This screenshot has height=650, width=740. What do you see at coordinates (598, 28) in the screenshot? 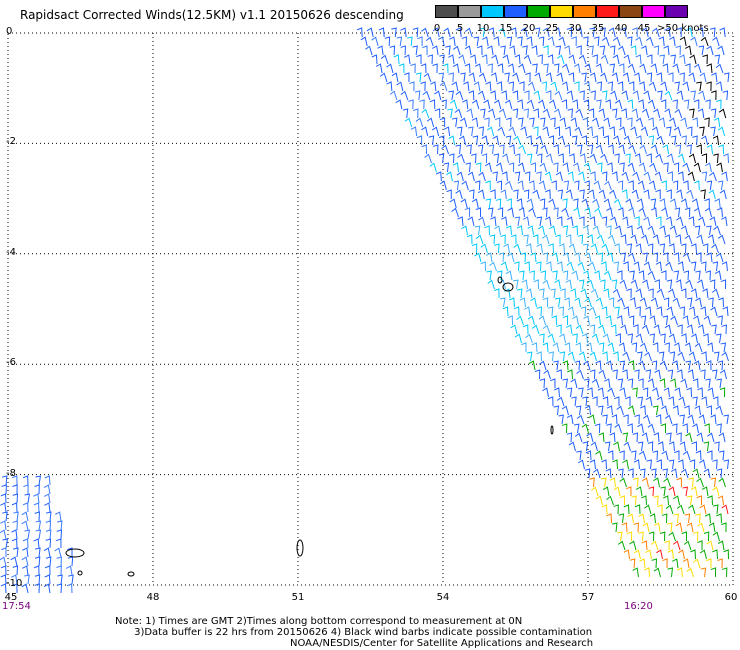
I see `legend-label: 35` at bounding box center [598, 28].